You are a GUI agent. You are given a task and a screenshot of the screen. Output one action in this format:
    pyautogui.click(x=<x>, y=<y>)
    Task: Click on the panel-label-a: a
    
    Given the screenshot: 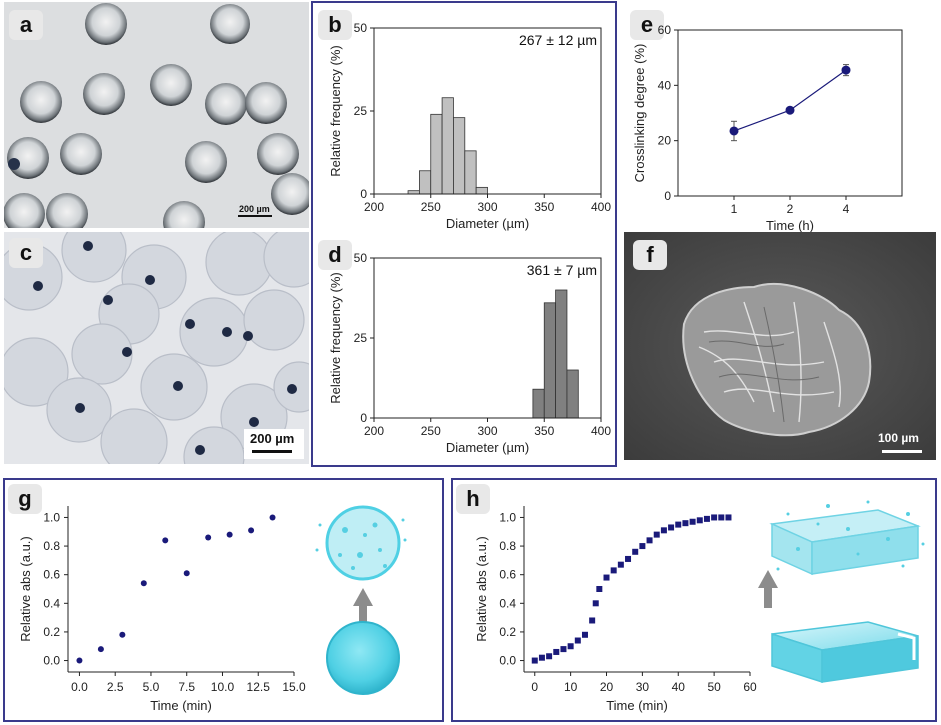 What is the action you would take?
    pyautogui.click(x=26, y=25)
    